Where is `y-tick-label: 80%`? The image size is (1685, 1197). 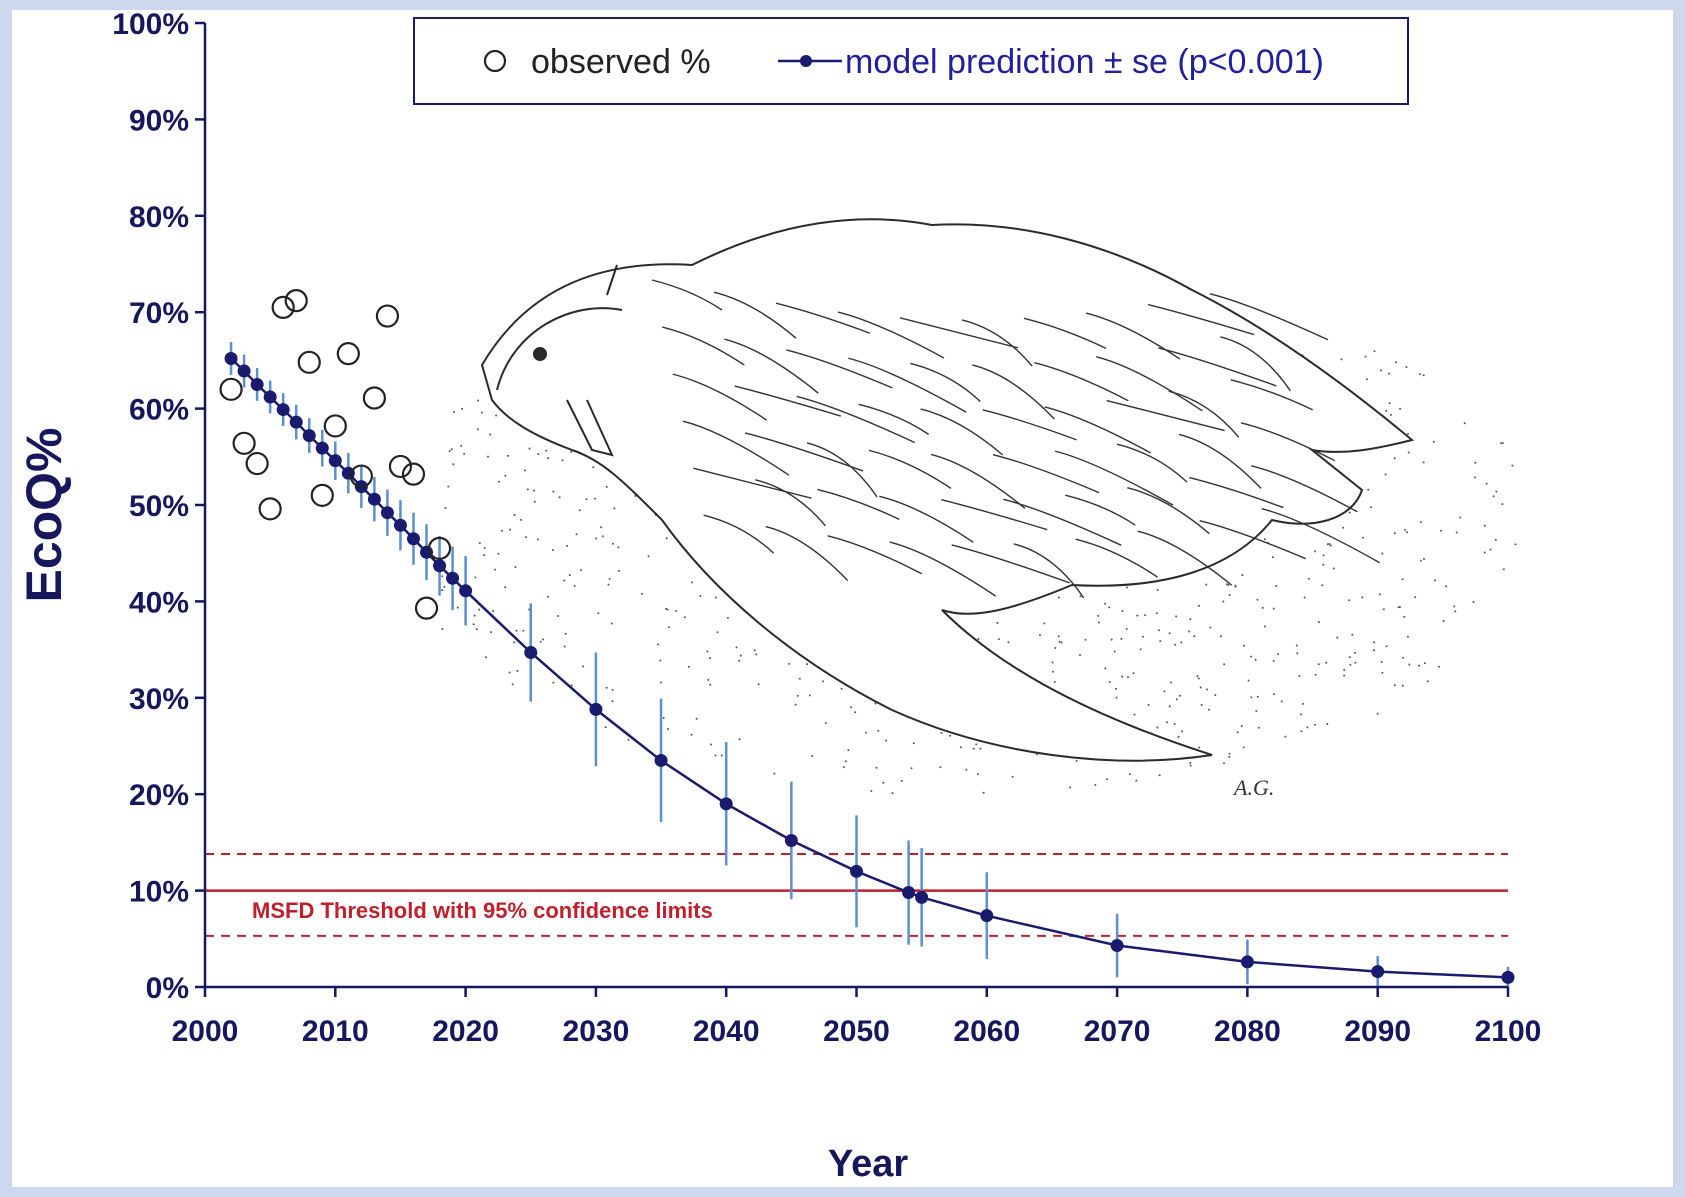
y-tick-label: 80% is located at coordinates (159, 217).